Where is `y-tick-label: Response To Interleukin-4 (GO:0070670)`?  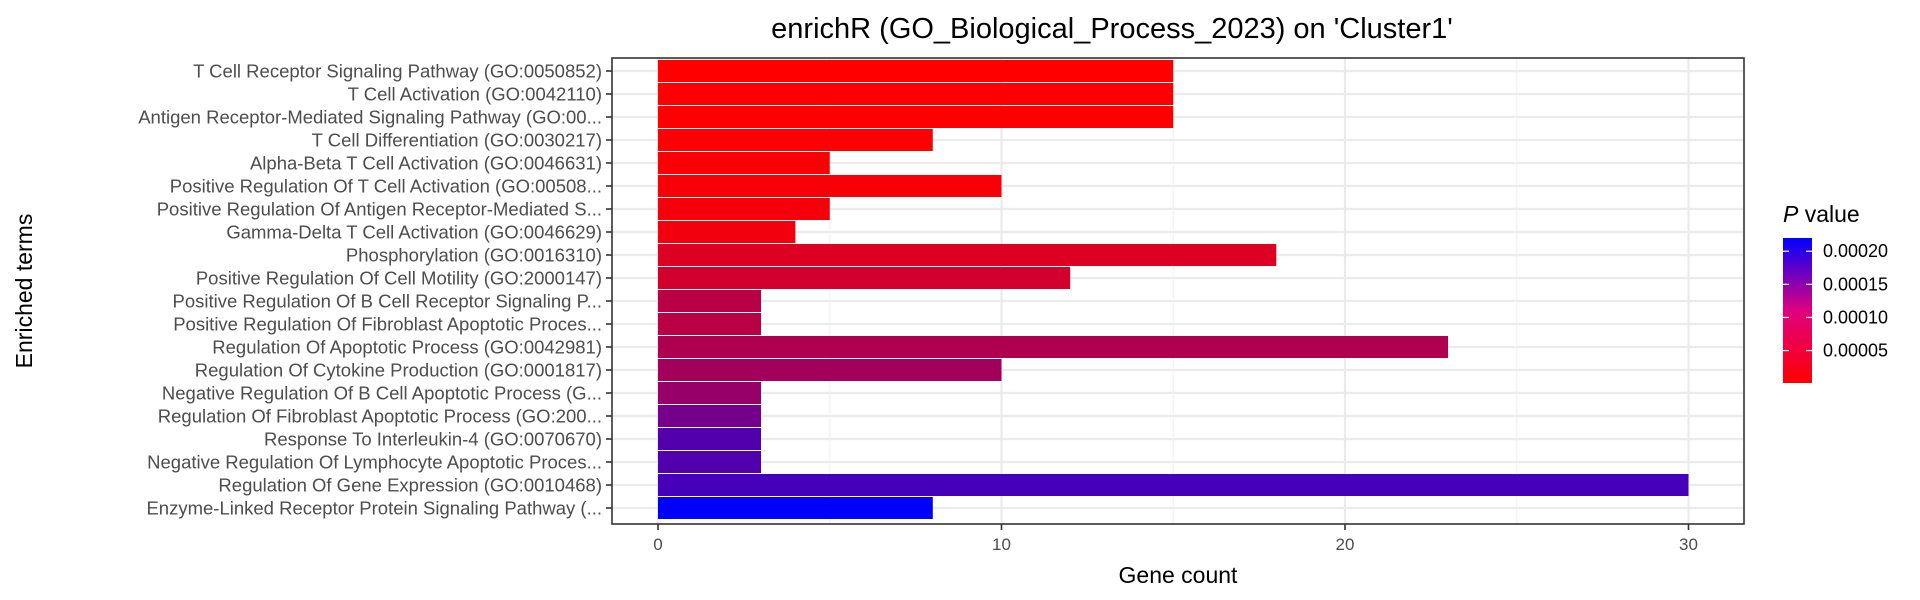
y-tick-label: Response To Interleukin-4 (GO:0070670) is located at coordinates (433, 439).